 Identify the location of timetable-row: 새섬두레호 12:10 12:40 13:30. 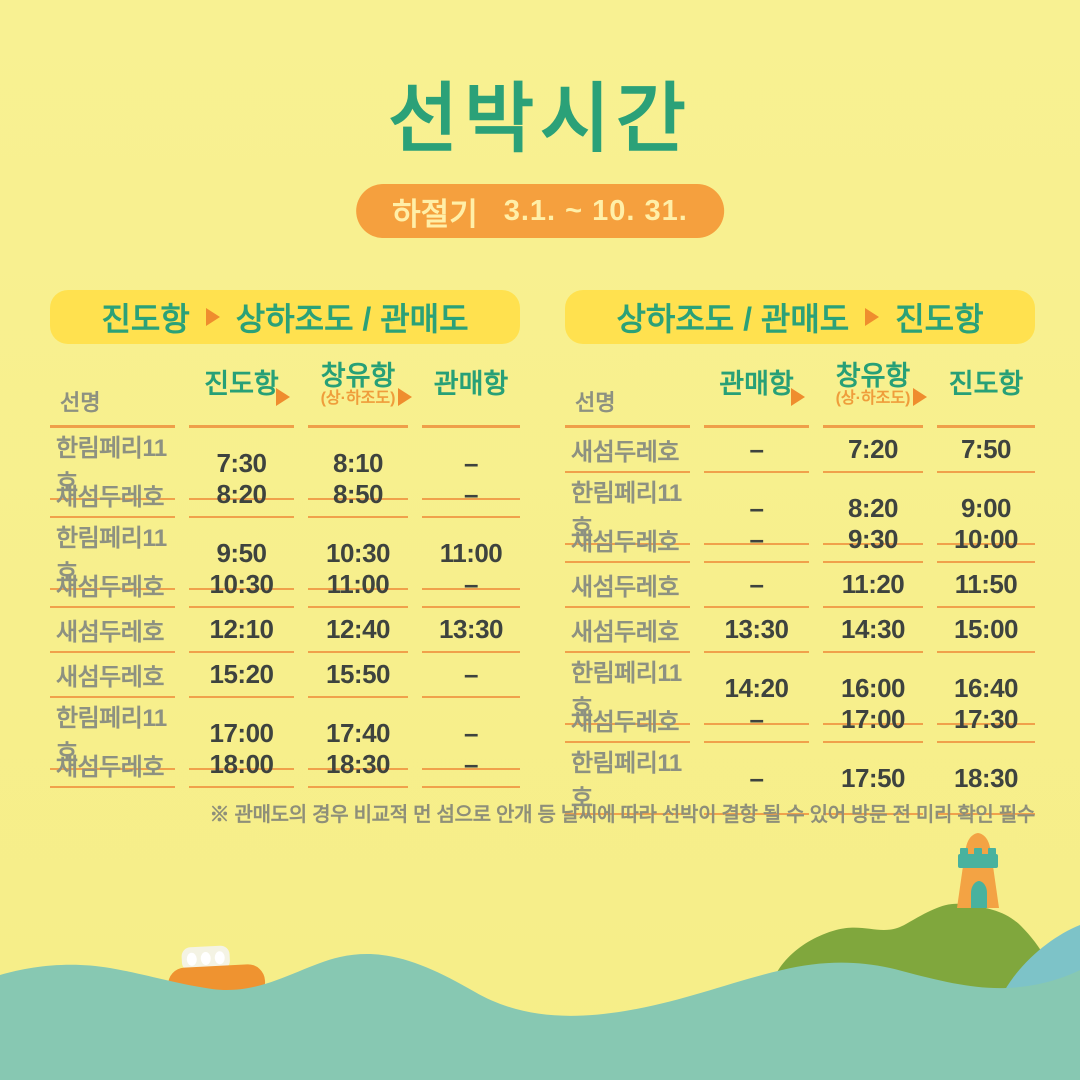
(285, 630).